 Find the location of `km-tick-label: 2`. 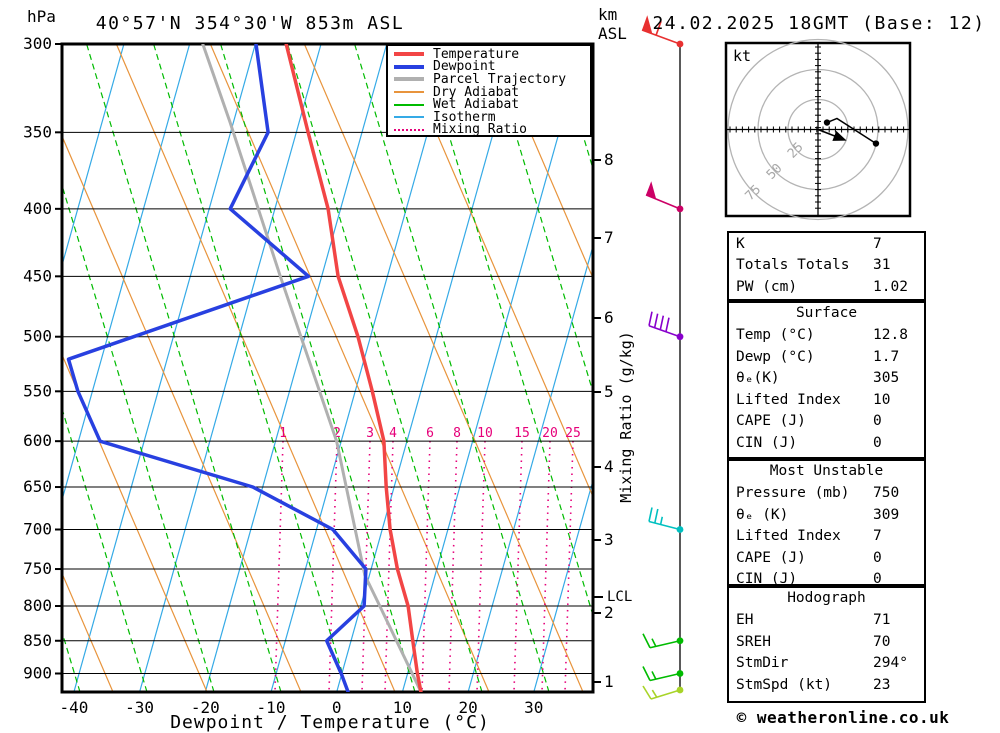

km-tick-label: 2 is located at coordinates (609, 612).